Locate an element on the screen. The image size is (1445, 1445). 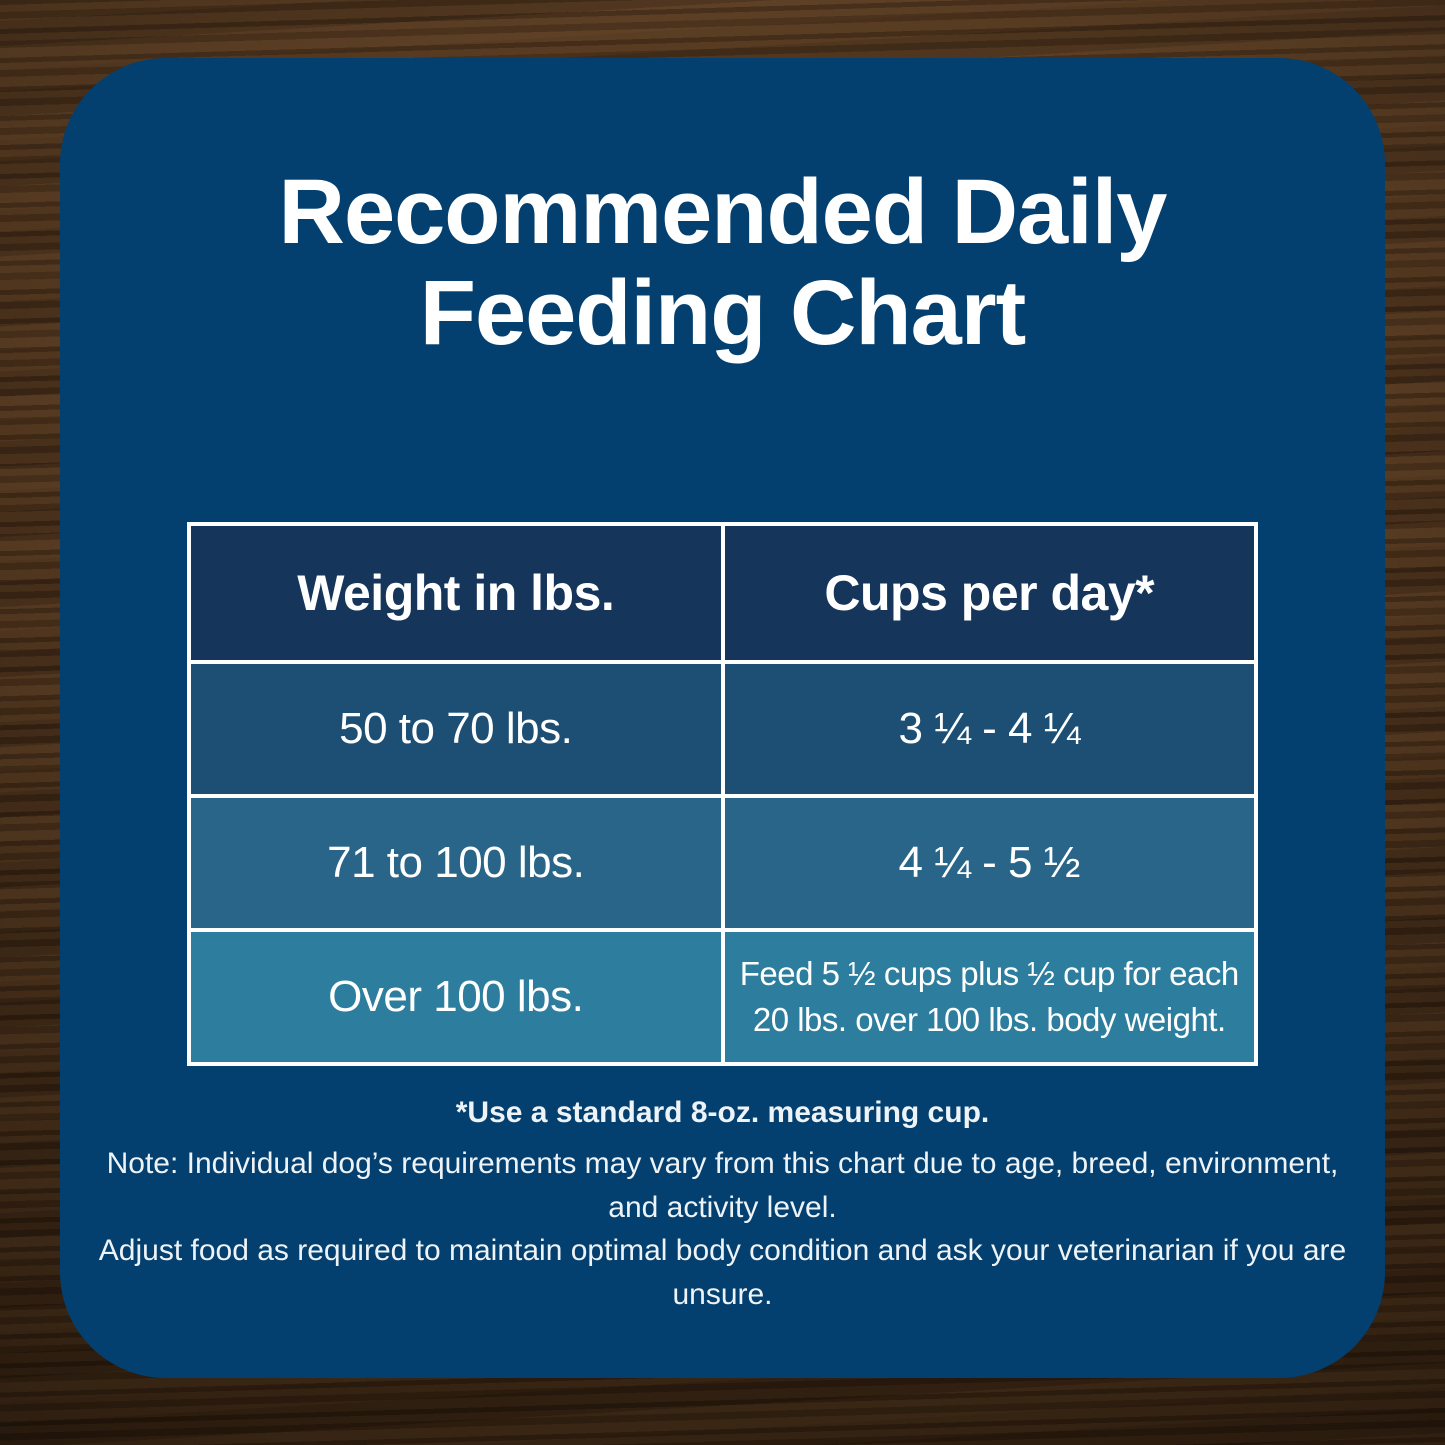
weight-cell: 71 to 100 lbs. is located at coordinates (456, 863).